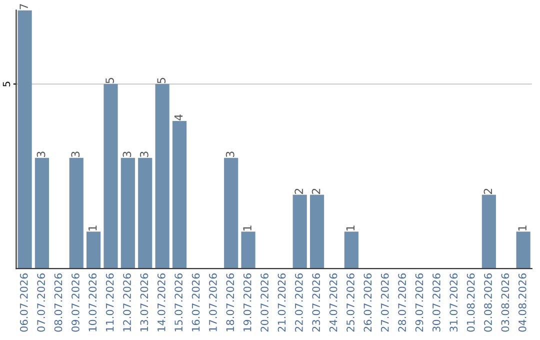 The width and height of the screenshot is (540, 340). I want to click on x-tick-label: 10.07.2026, so click(92, 302).